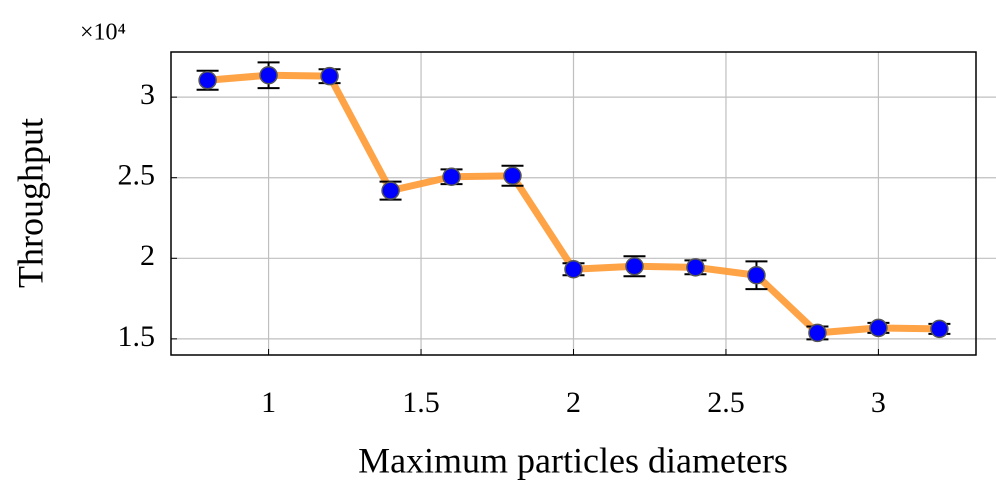 The image size is (996, 500). Describe the element at coordinates (573, 402) in the screenshot. I see `x-tick-label: 2` at that location.